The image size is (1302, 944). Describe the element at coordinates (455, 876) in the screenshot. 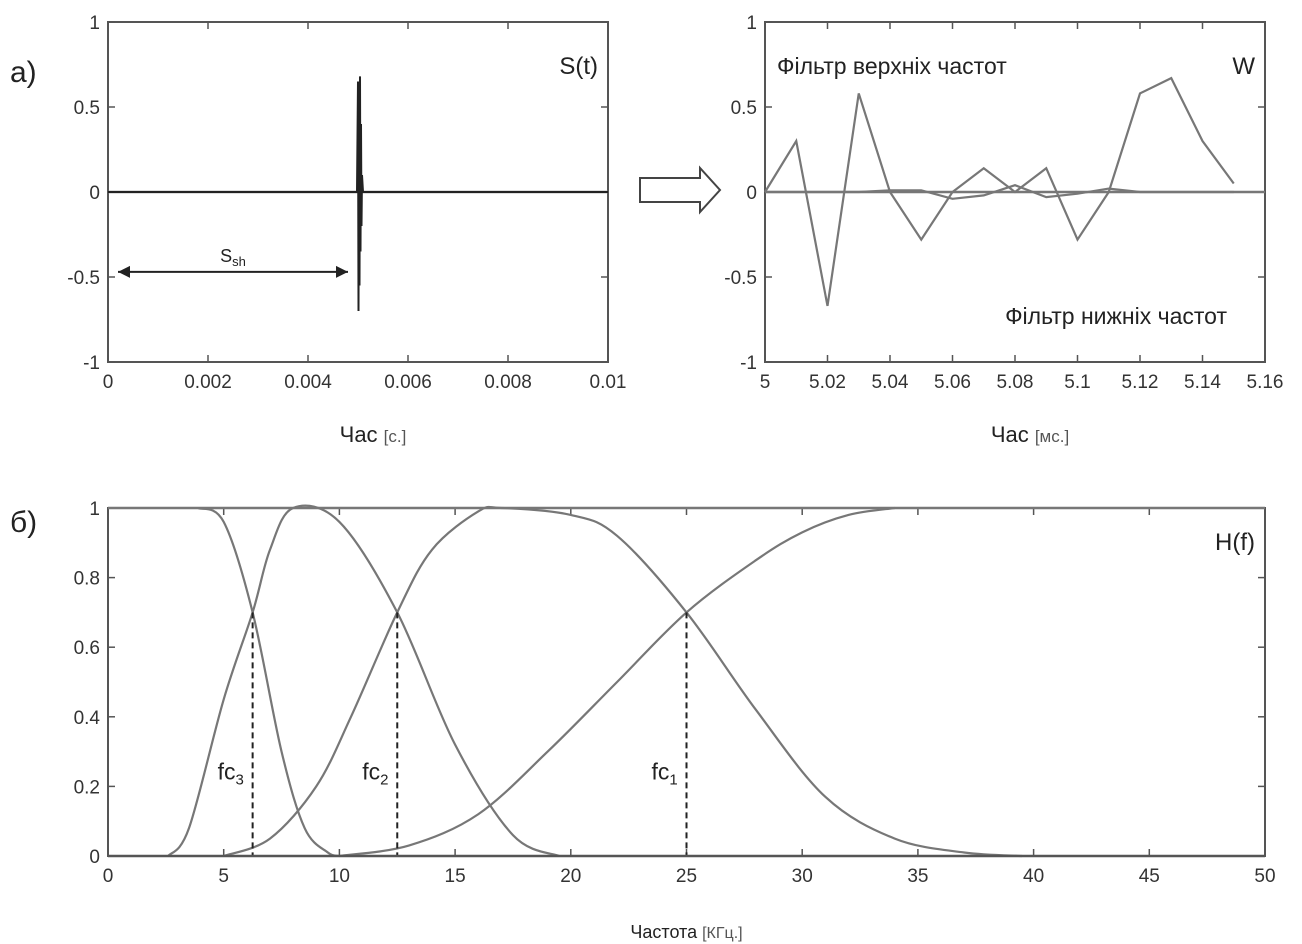

I see `x-tick-label: 15` at that location.